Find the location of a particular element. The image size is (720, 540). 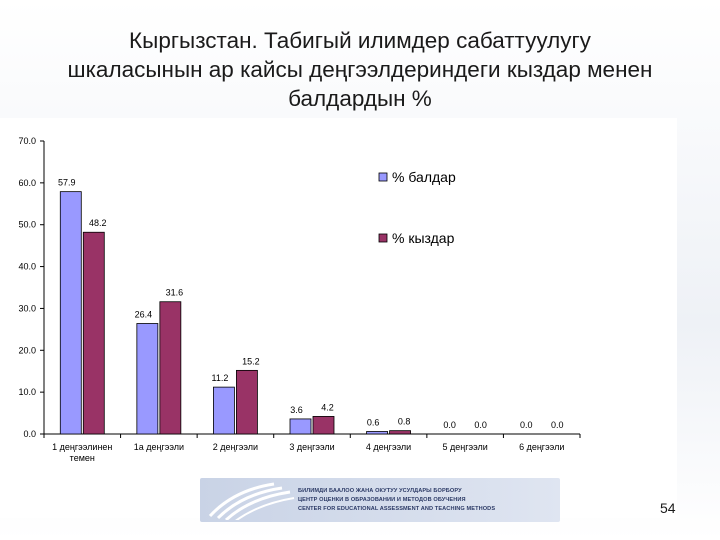

legend-swatch-girls is located at coordinates (383, 238).